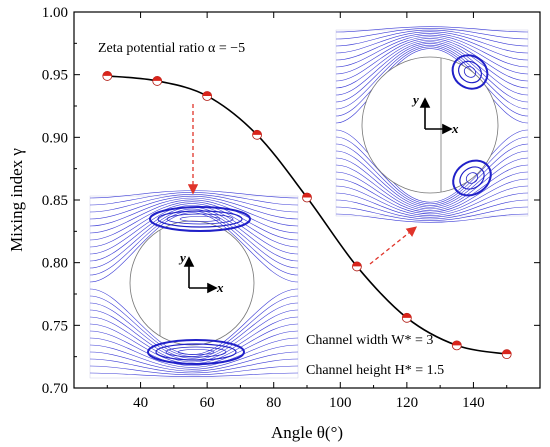 Image resolution: width=550 pixels, height=447 pixels. Describe the element at coordinates (55, 326) in the screenshot. I see `y-tick-label: 0.75` at that location.